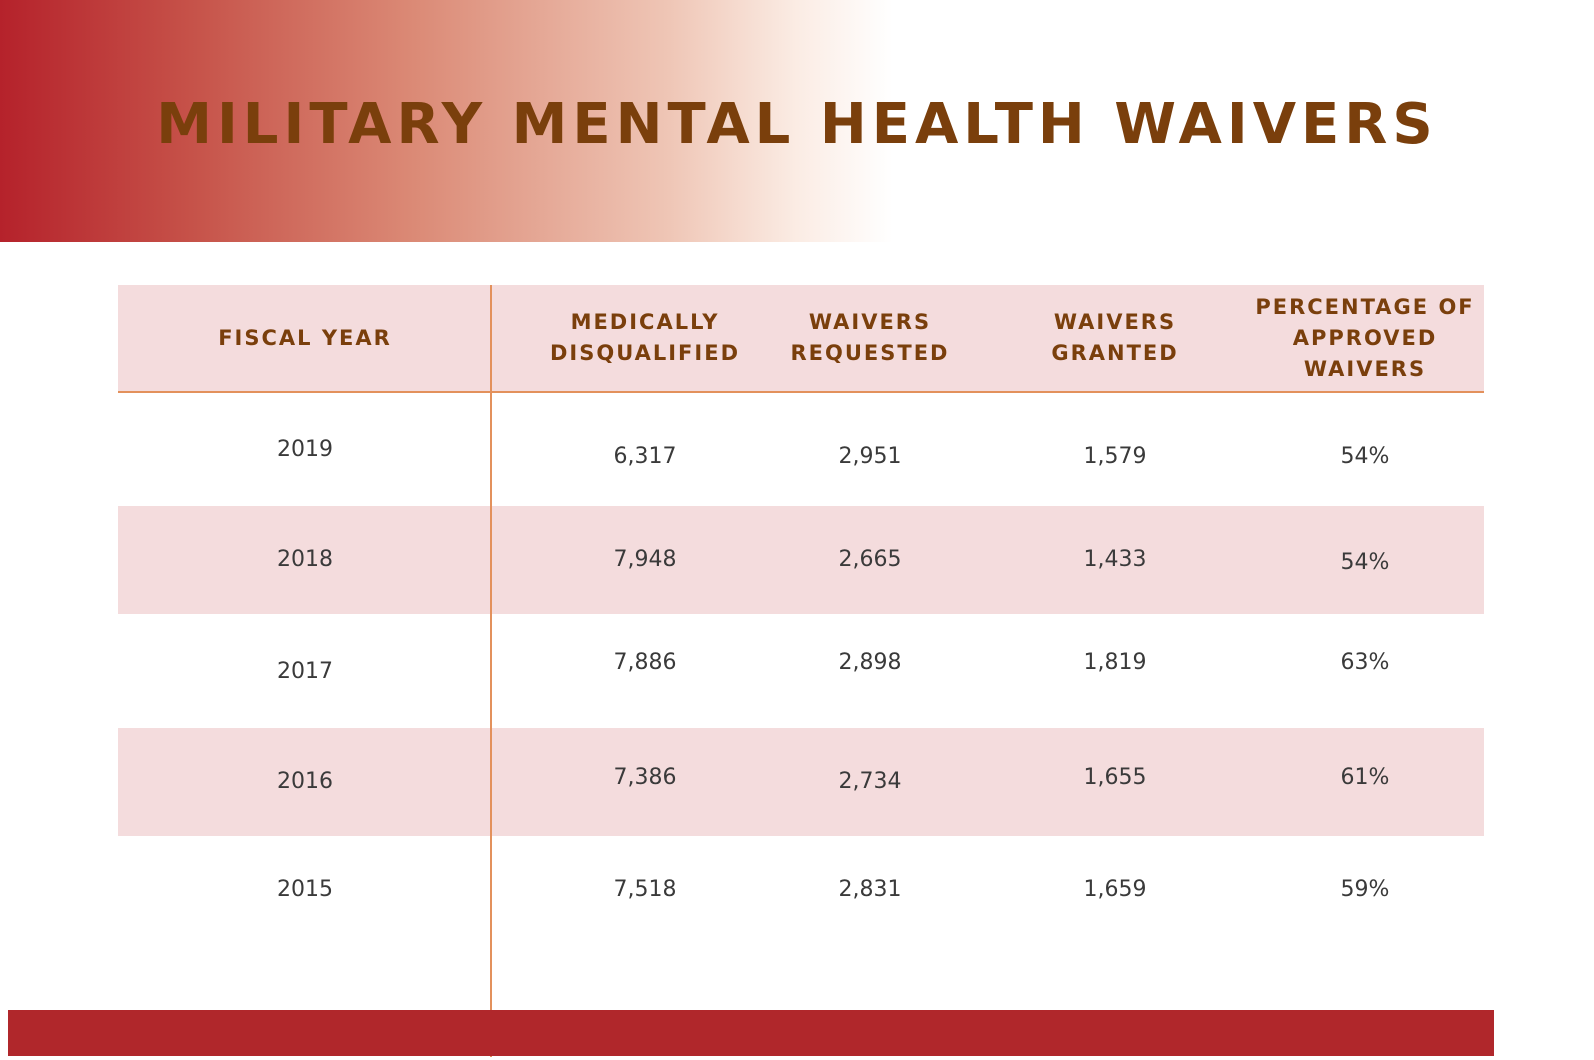 The image size is (1594, 1060). I want to click on cell-medically-disqualified: 7,886, so click(645, 662).